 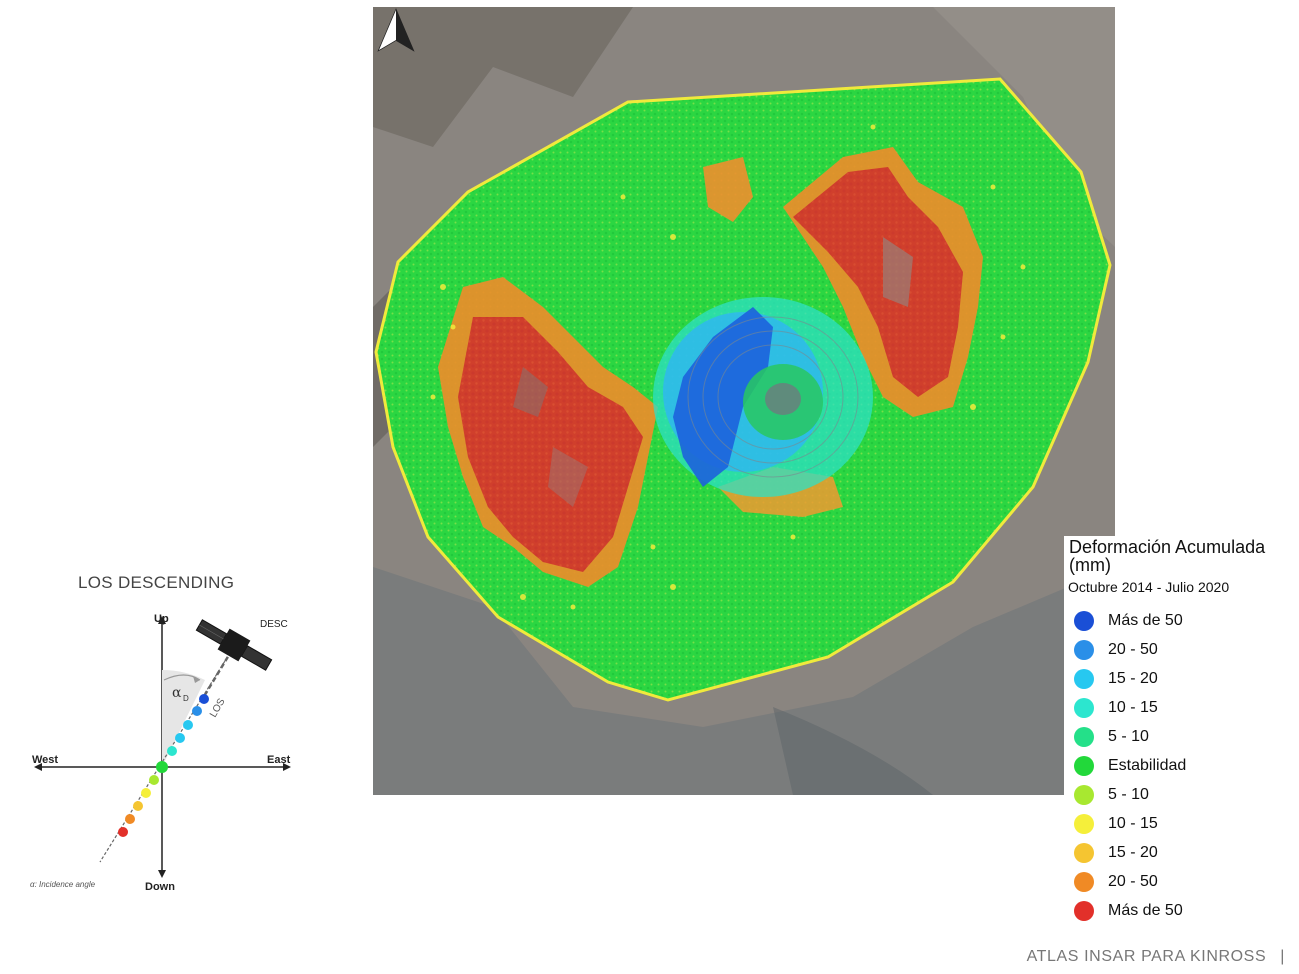 What do you see at coordinates (274, 624) in the screenshot?
I see `desc-label: DESC` at bounding box center [274, 624].